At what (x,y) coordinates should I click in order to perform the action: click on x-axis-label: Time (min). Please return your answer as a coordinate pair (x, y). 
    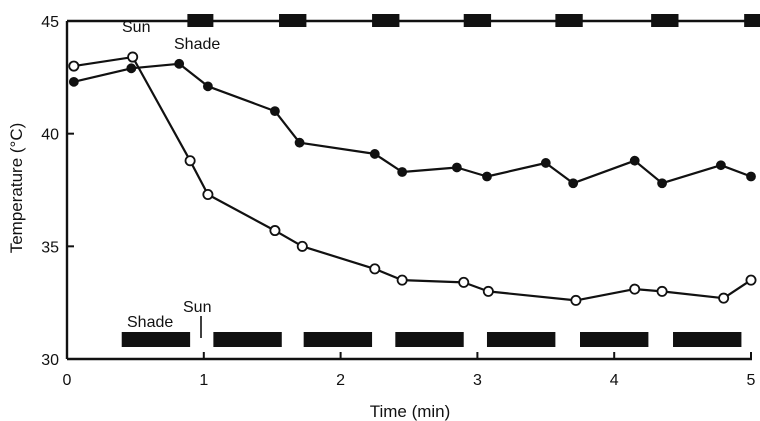
    Looking at the image, I should click on (410, 411).